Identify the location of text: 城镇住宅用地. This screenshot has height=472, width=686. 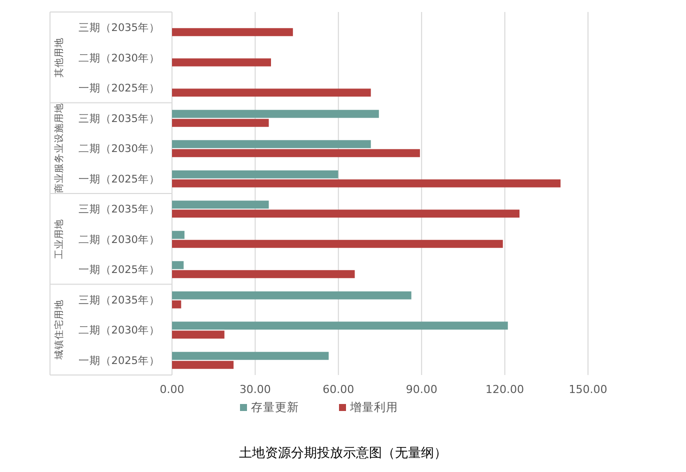
(59, 330).